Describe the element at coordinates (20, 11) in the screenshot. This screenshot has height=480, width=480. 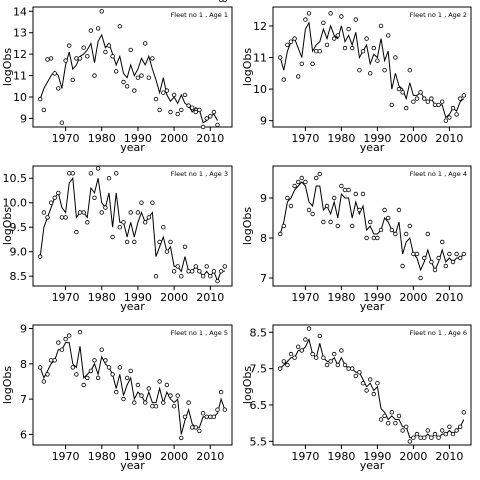
I see `y-tick-label: 14` at that location.